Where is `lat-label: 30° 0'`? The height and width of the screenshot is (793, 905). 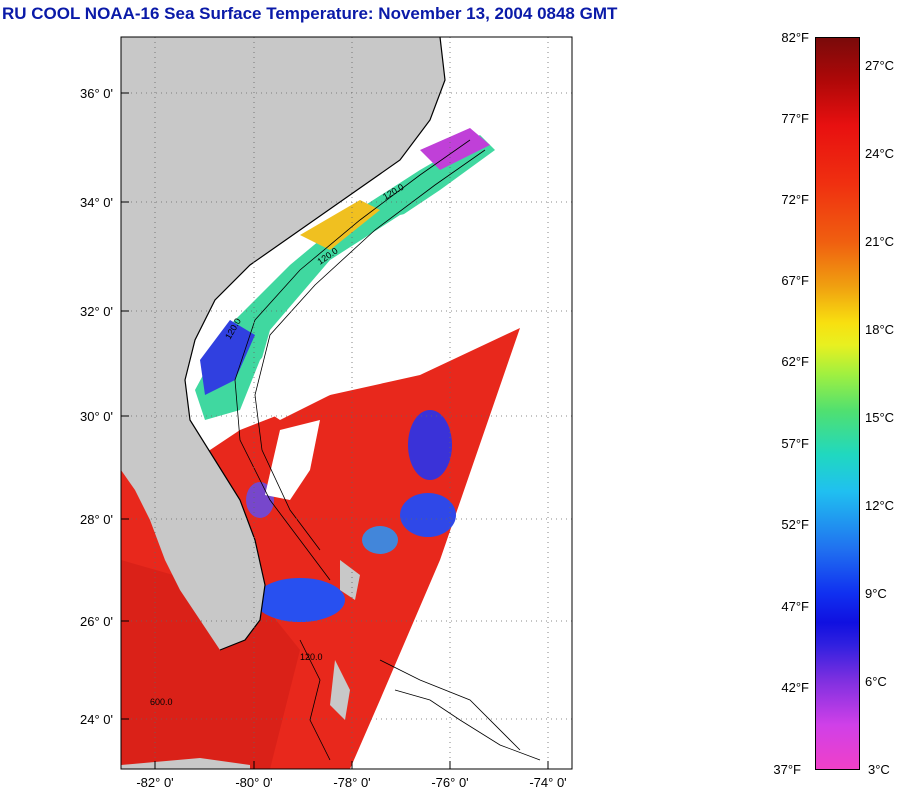 lat-label: 30° 0' is located at coordinates (96, 416).